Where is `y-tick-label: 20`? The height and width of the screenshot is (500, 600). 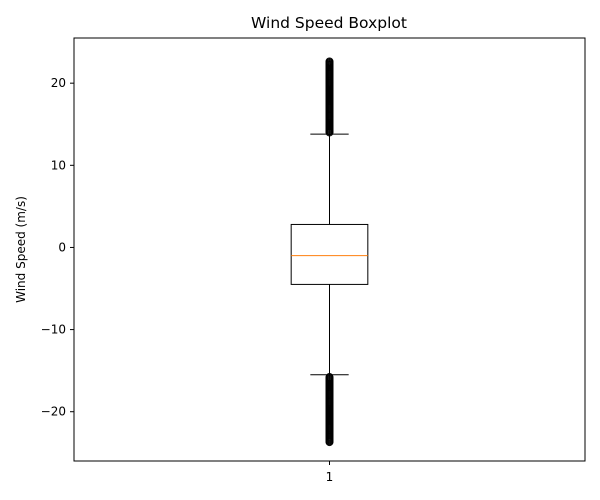
y-tick-label: 20 is located at coordinates (58, 83).